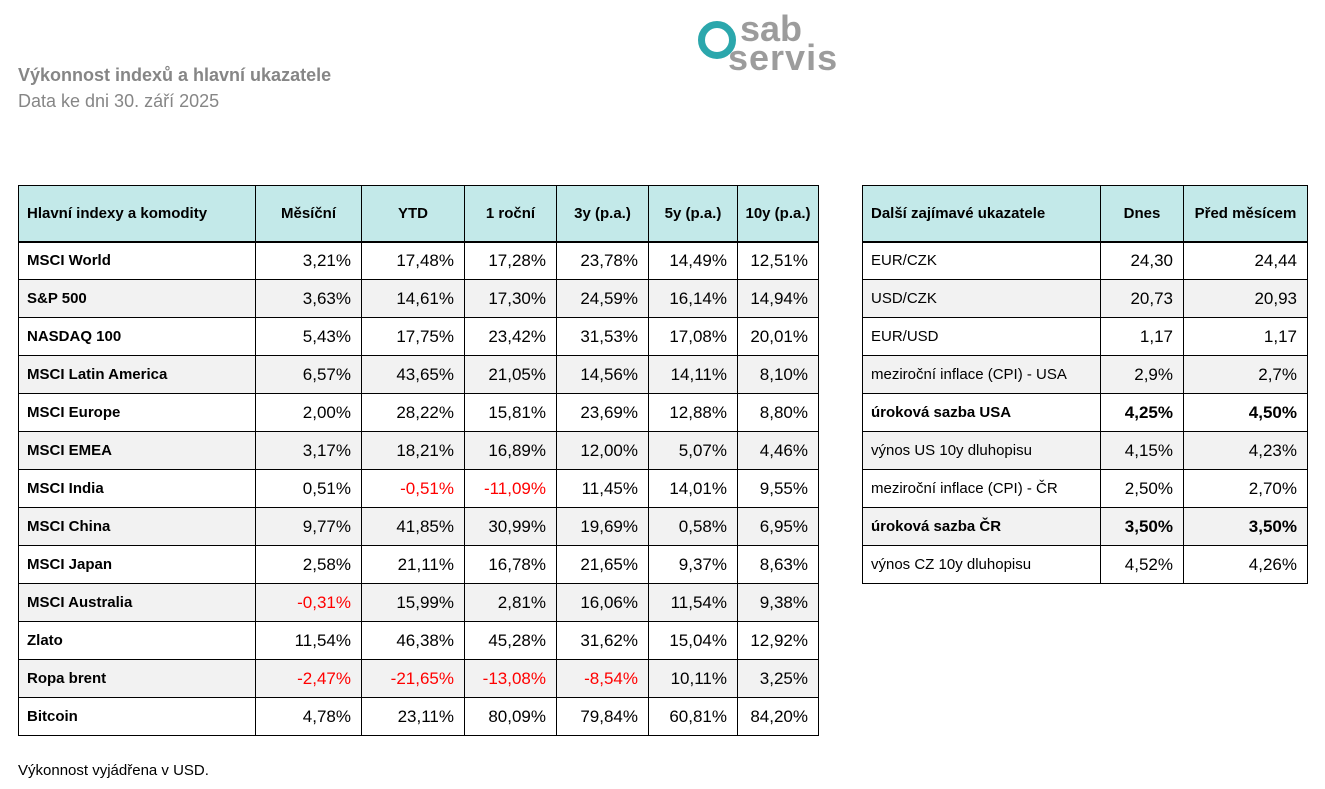 The image size is (1325, 789). What do you see at coordinates (1142, 488) in the screenshot?
I see `value-cell: 2,50%` at bounding box center [1142, 488].